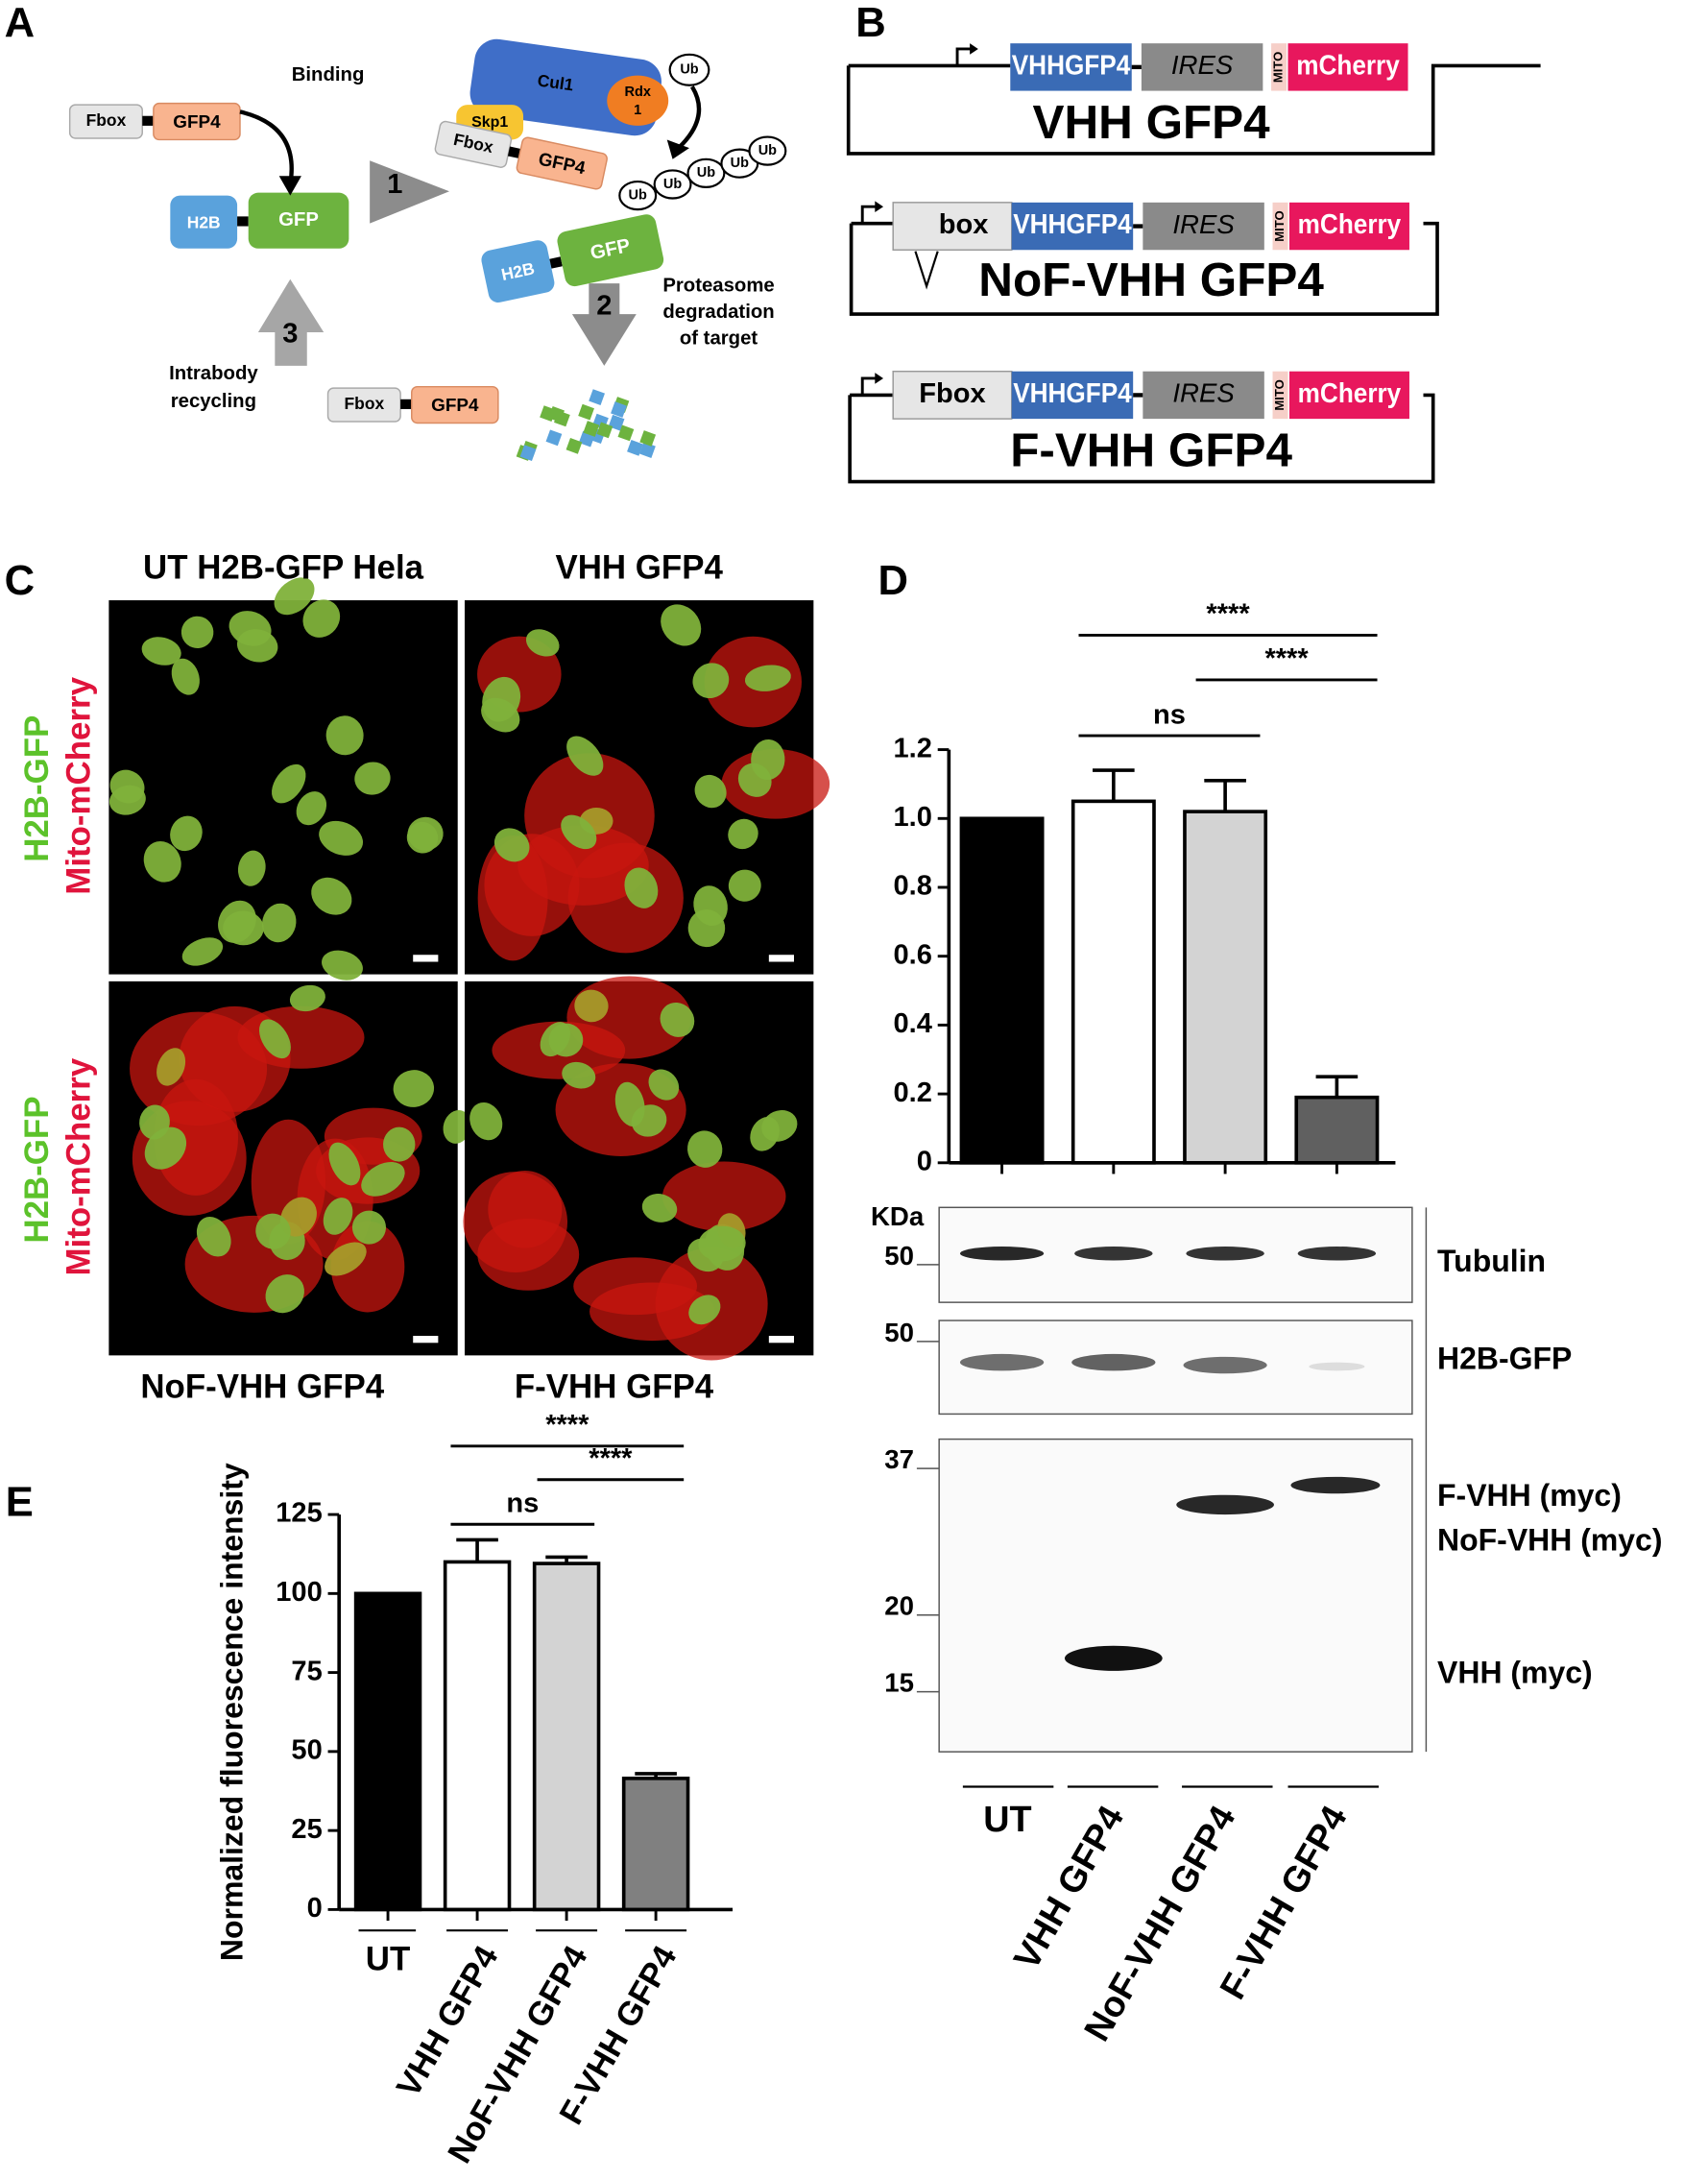  Describe the element at coordinates (1530, 1495) in the screenshot. I see `label: F-VHH (myc)` at that location.